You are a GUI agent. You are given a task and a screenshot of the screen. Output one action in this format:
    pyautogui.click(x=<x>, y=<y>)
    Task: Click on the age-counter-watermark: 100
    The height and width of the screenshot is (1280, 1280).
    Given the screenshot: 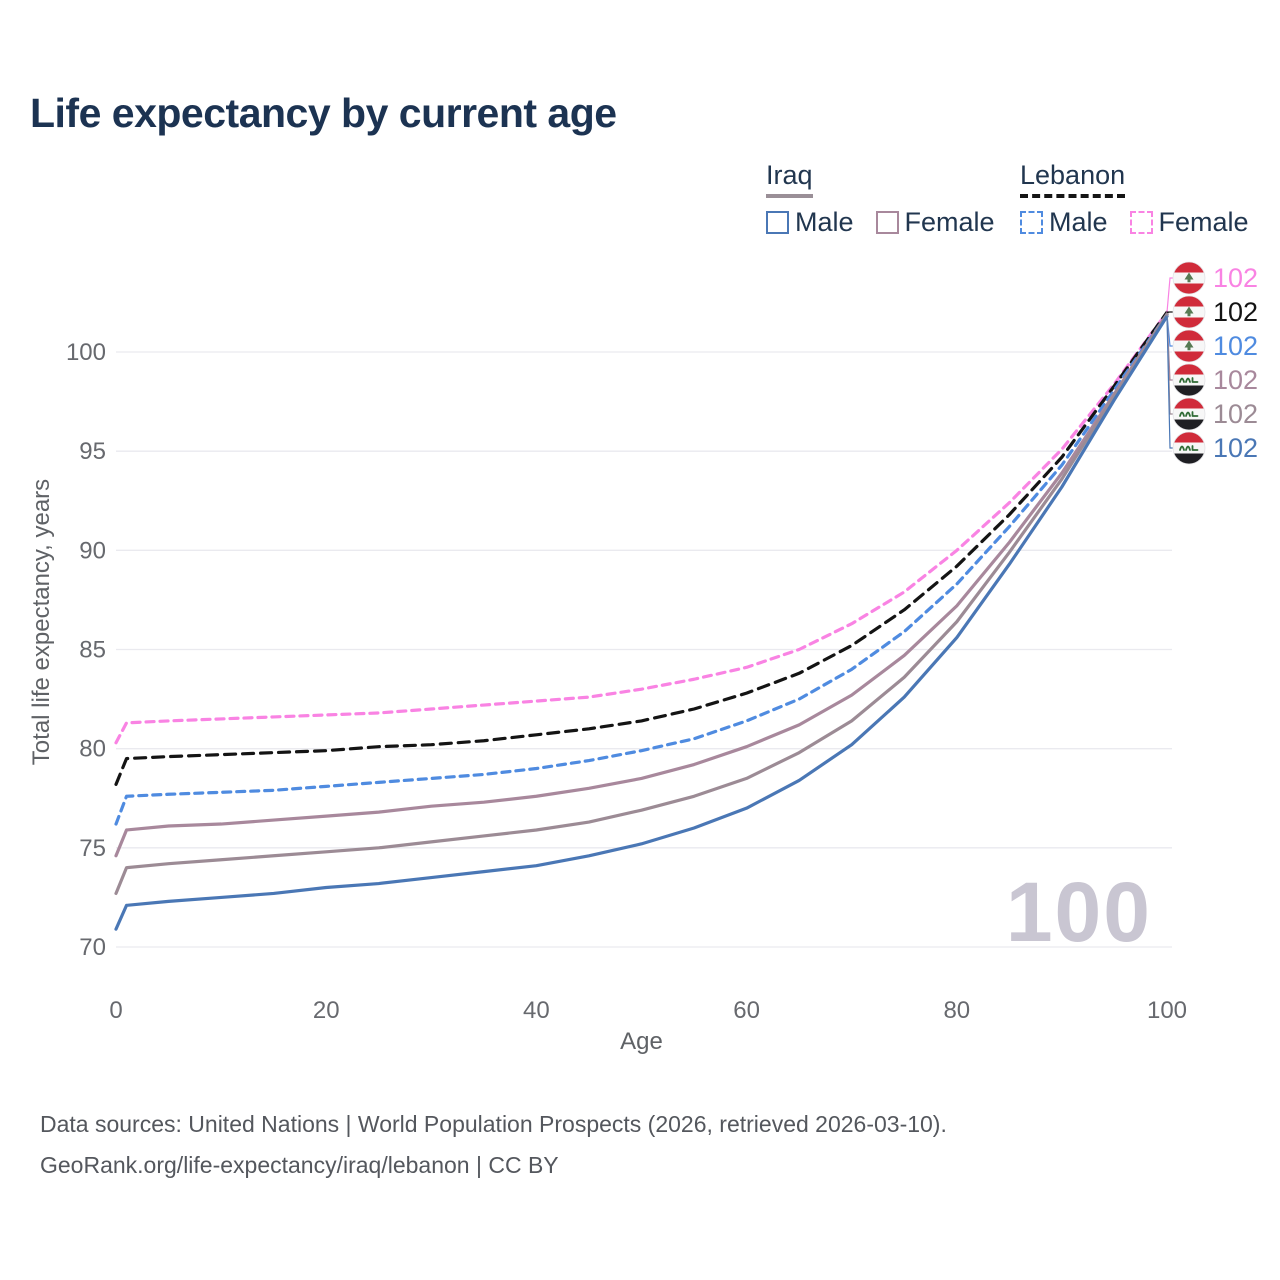 What is the action you would take?
    pyautogui.click(x=1078, y=912)
    